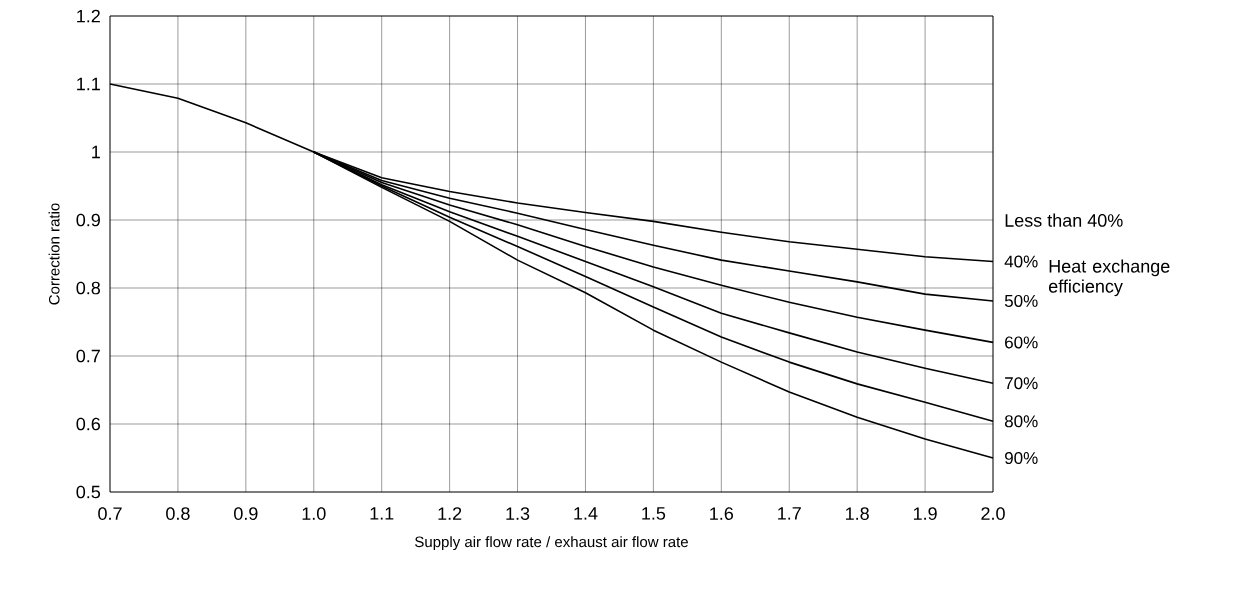 The height and width of the screenshot is (599, 1243). What do you see at coordinates (88, 424) in the screenshot?
I see `y-tick-label: 0.6` at bounding box center [88, 424].